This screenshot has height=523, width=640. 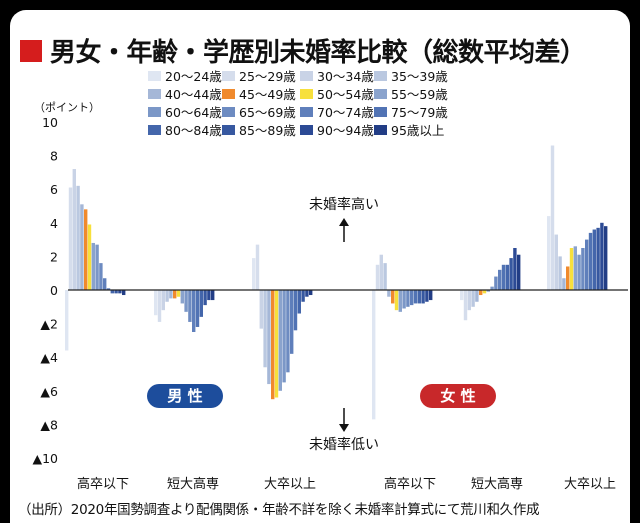 I want to click on legend-label: 20～24歳, so click(x=193, y=76).